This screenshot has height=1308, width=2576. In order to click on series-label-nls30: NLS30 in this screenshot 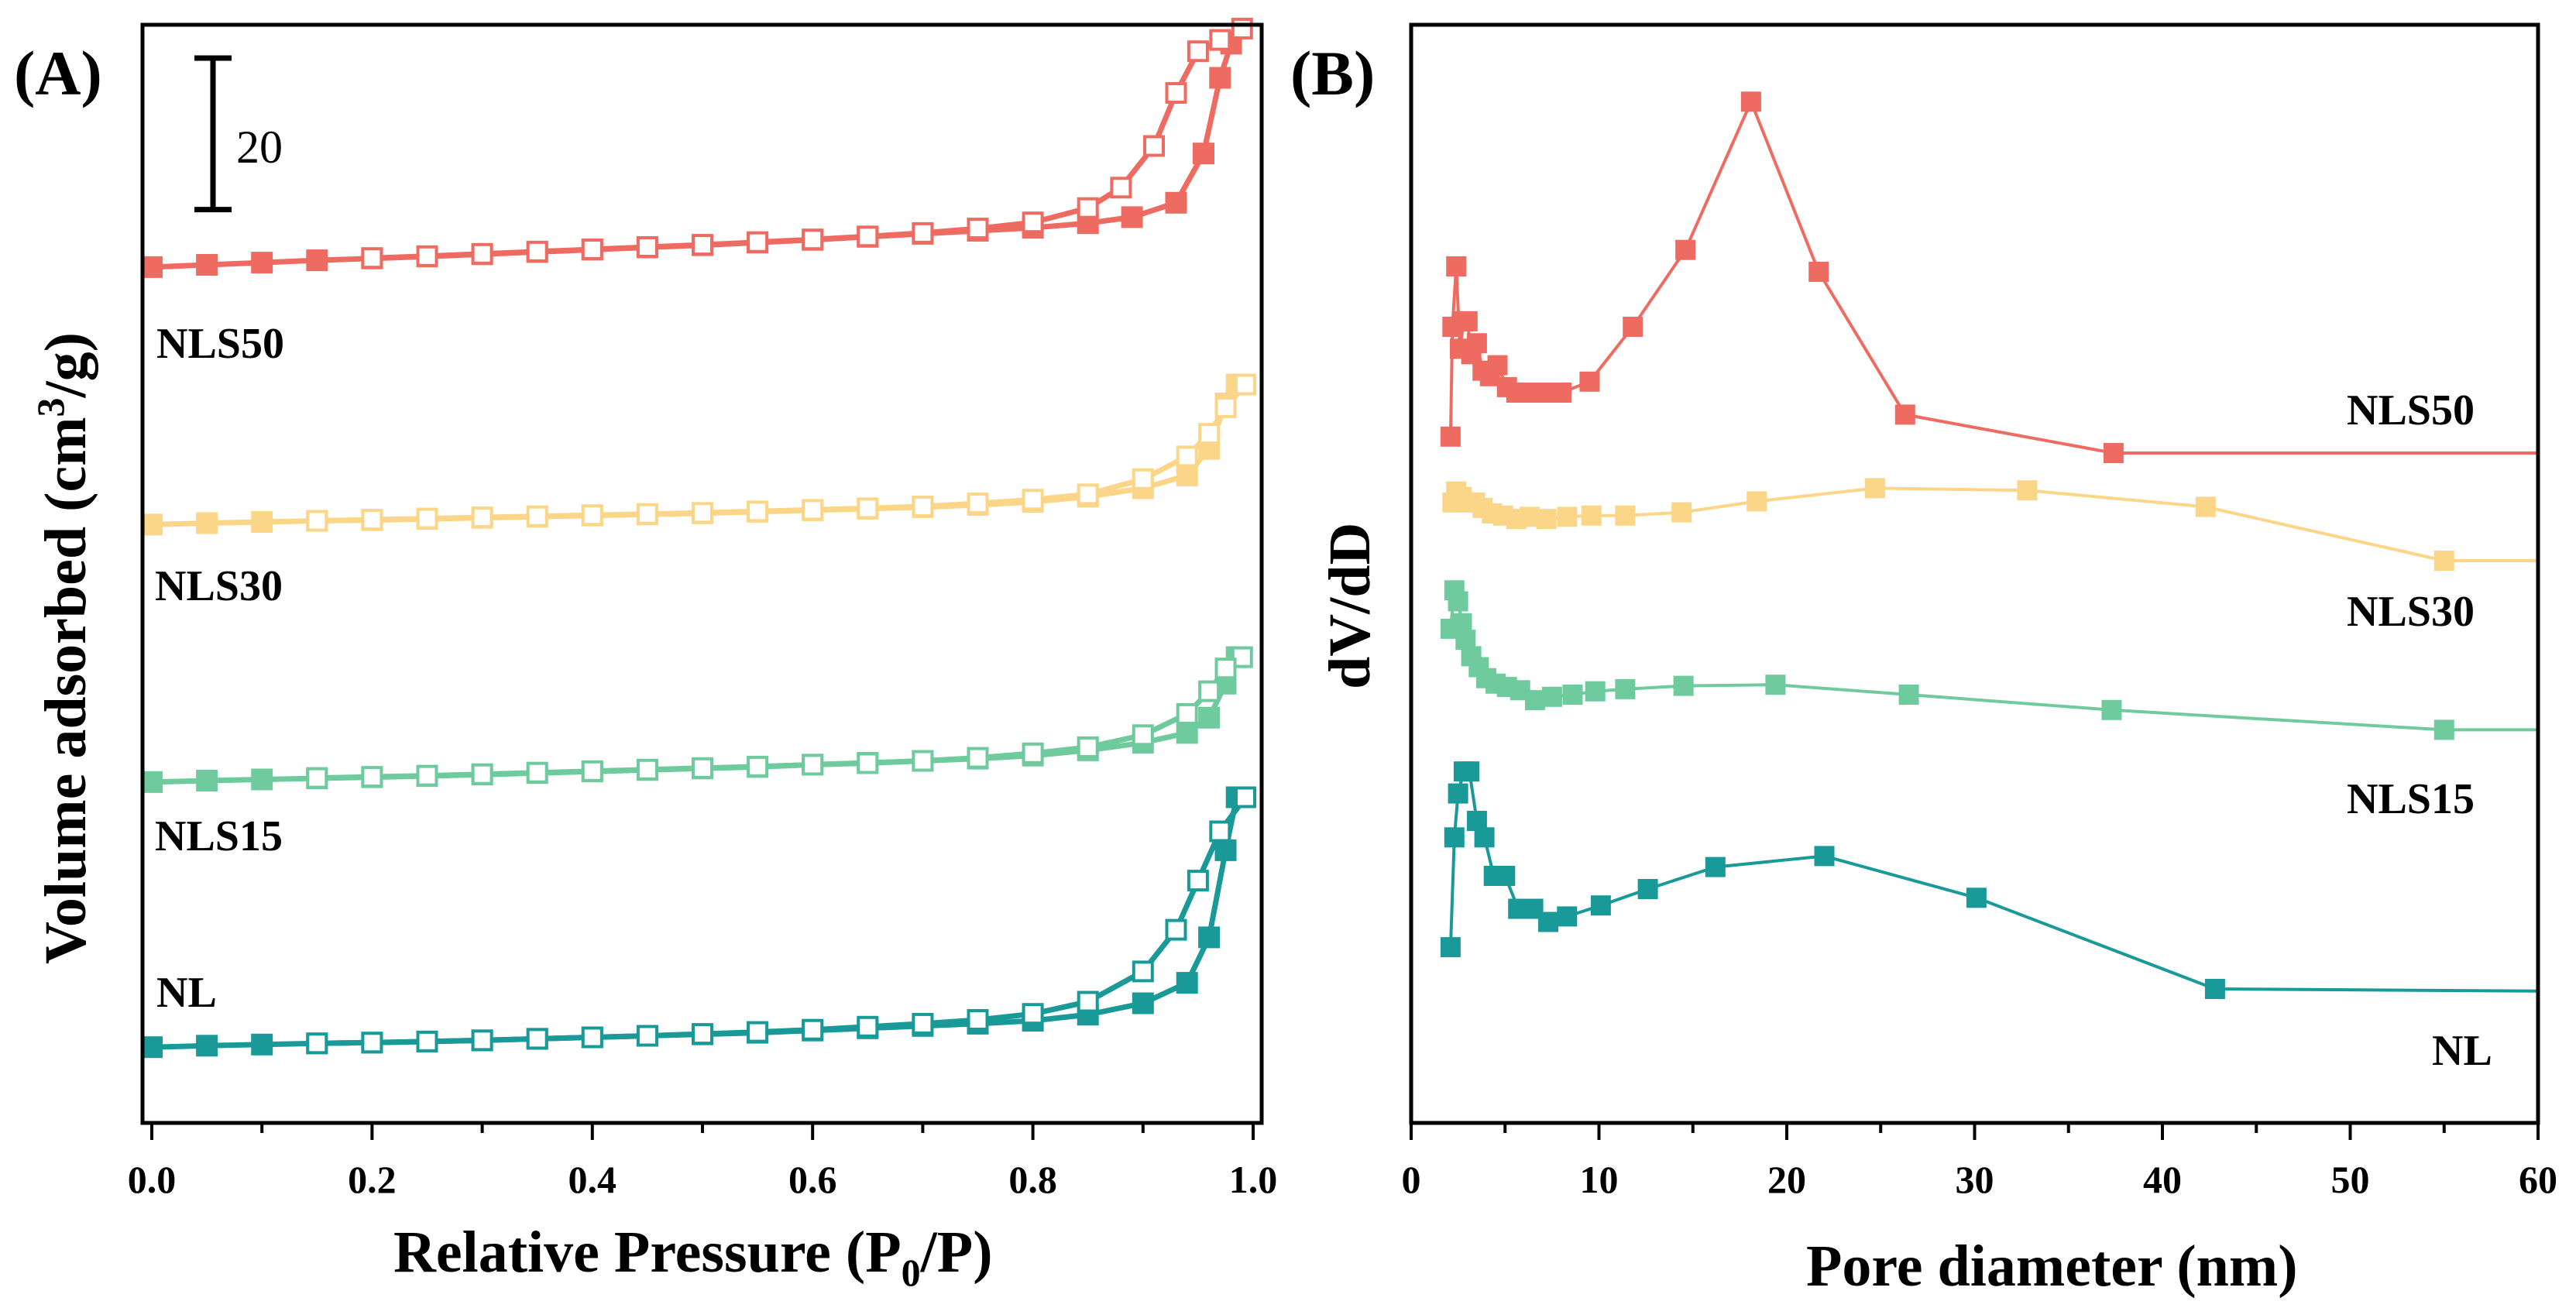, I will do `click(2411, 612)`.